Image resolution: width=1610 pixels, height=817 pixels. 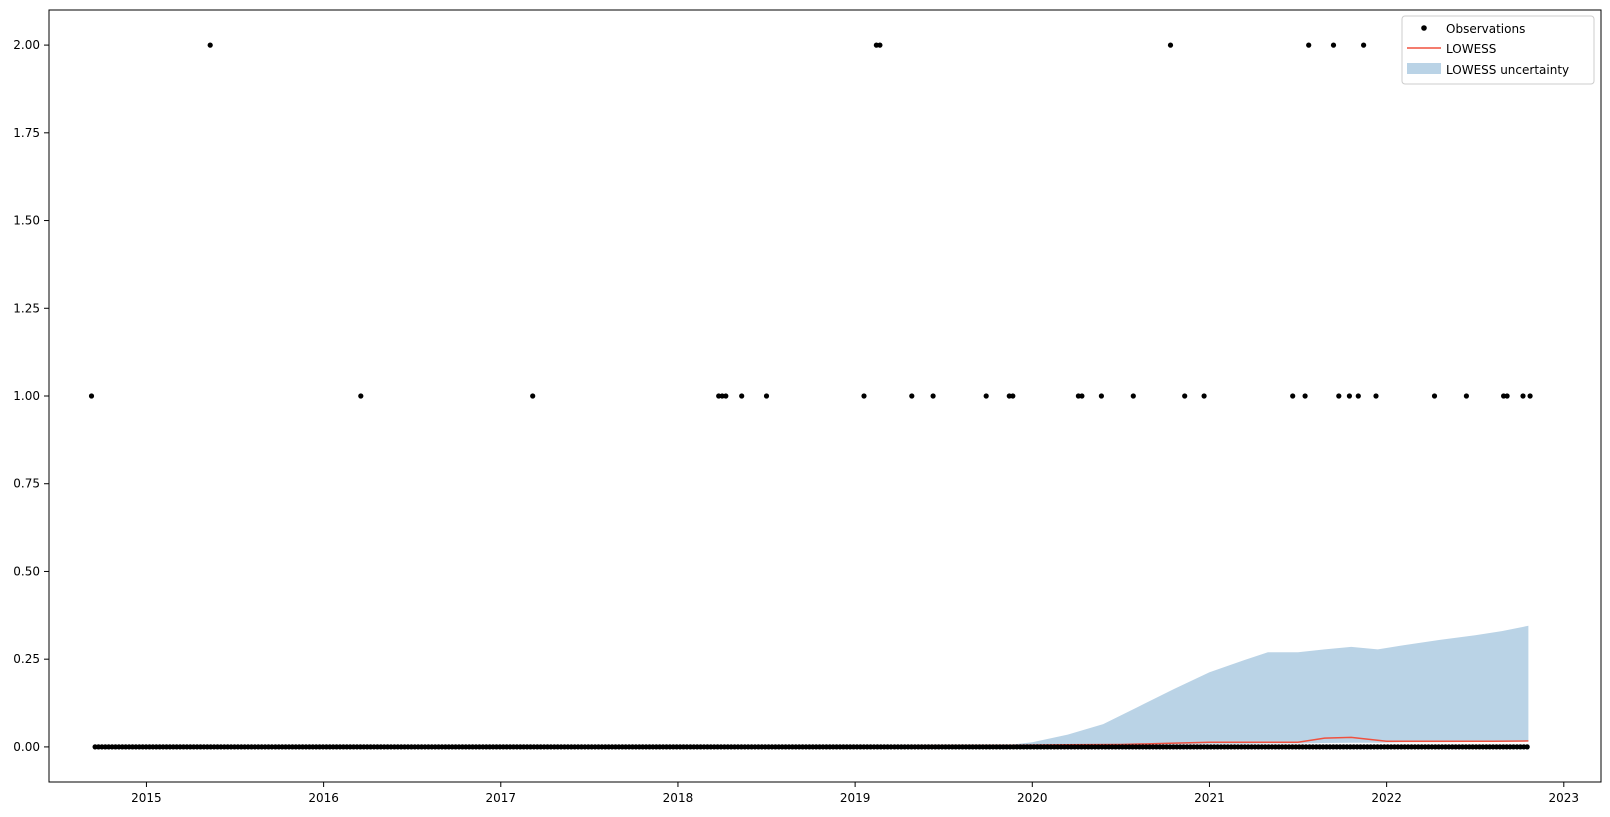 I want to click on x-tick-label: 2016, so click(x=323, y=798).